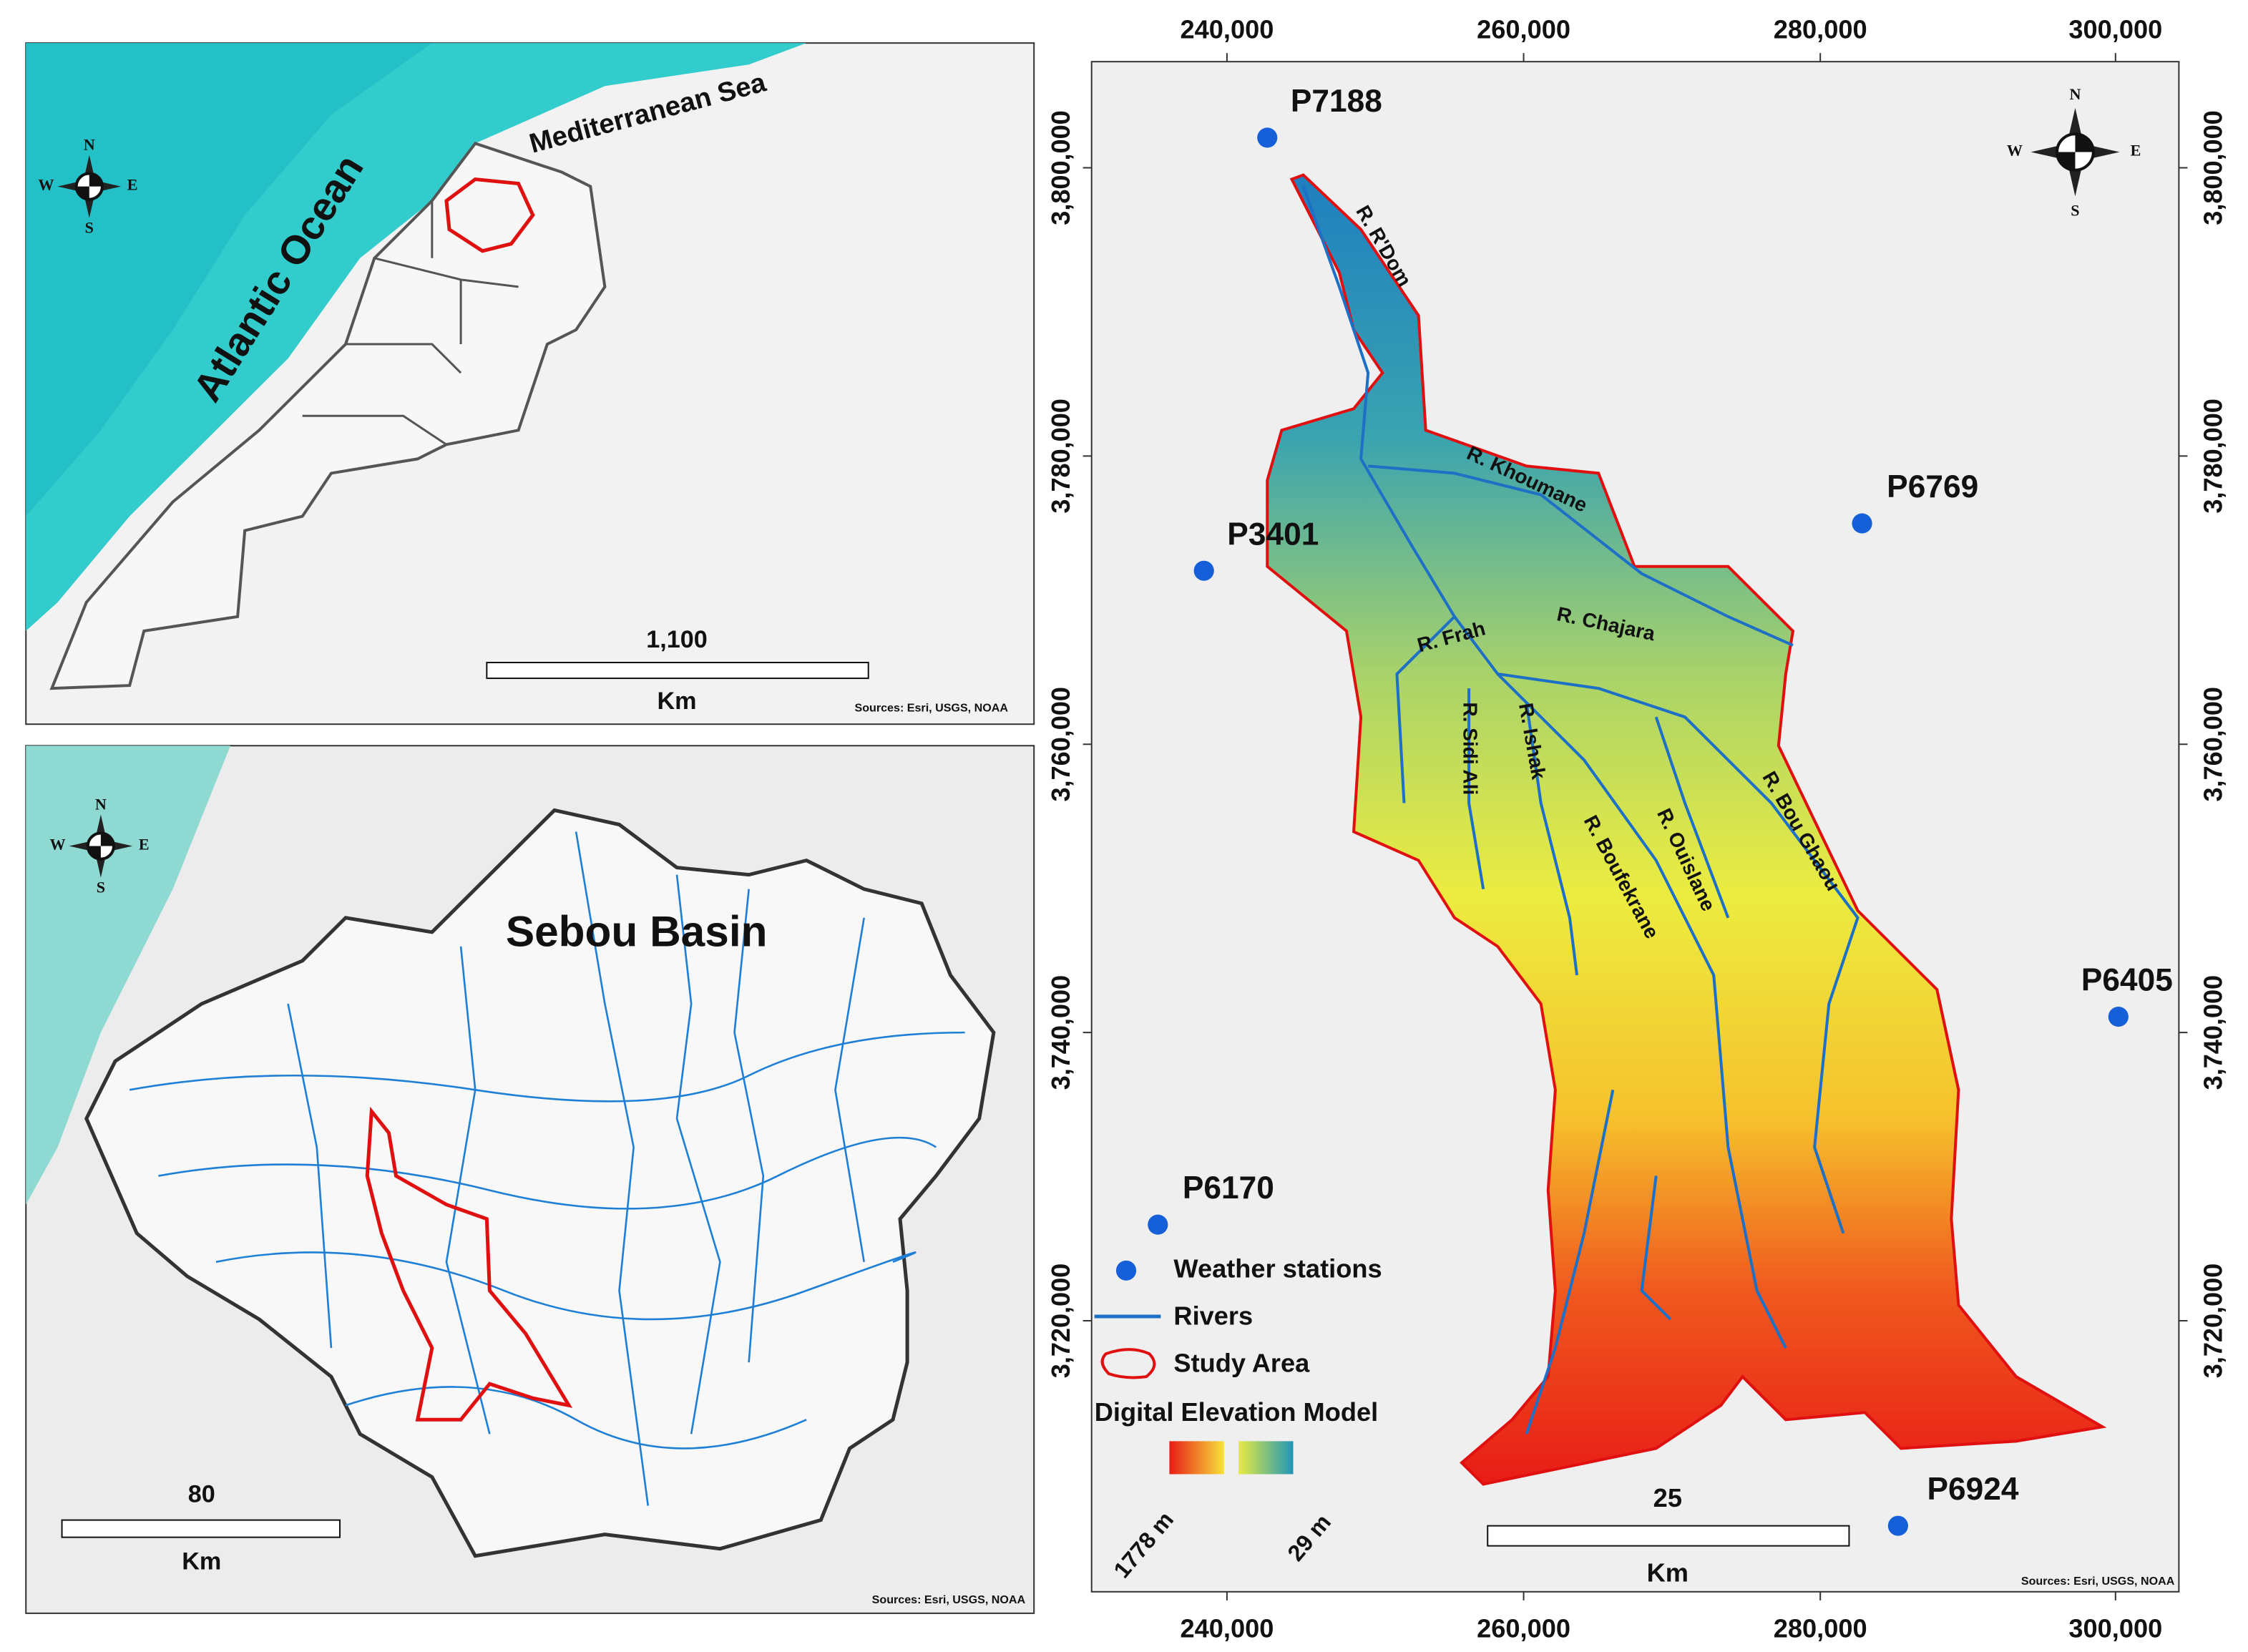  What do you see at coordinates (201, 1494) in the screenshot?
I see `scale-distance: 80` at bounding box center [201, 1494].